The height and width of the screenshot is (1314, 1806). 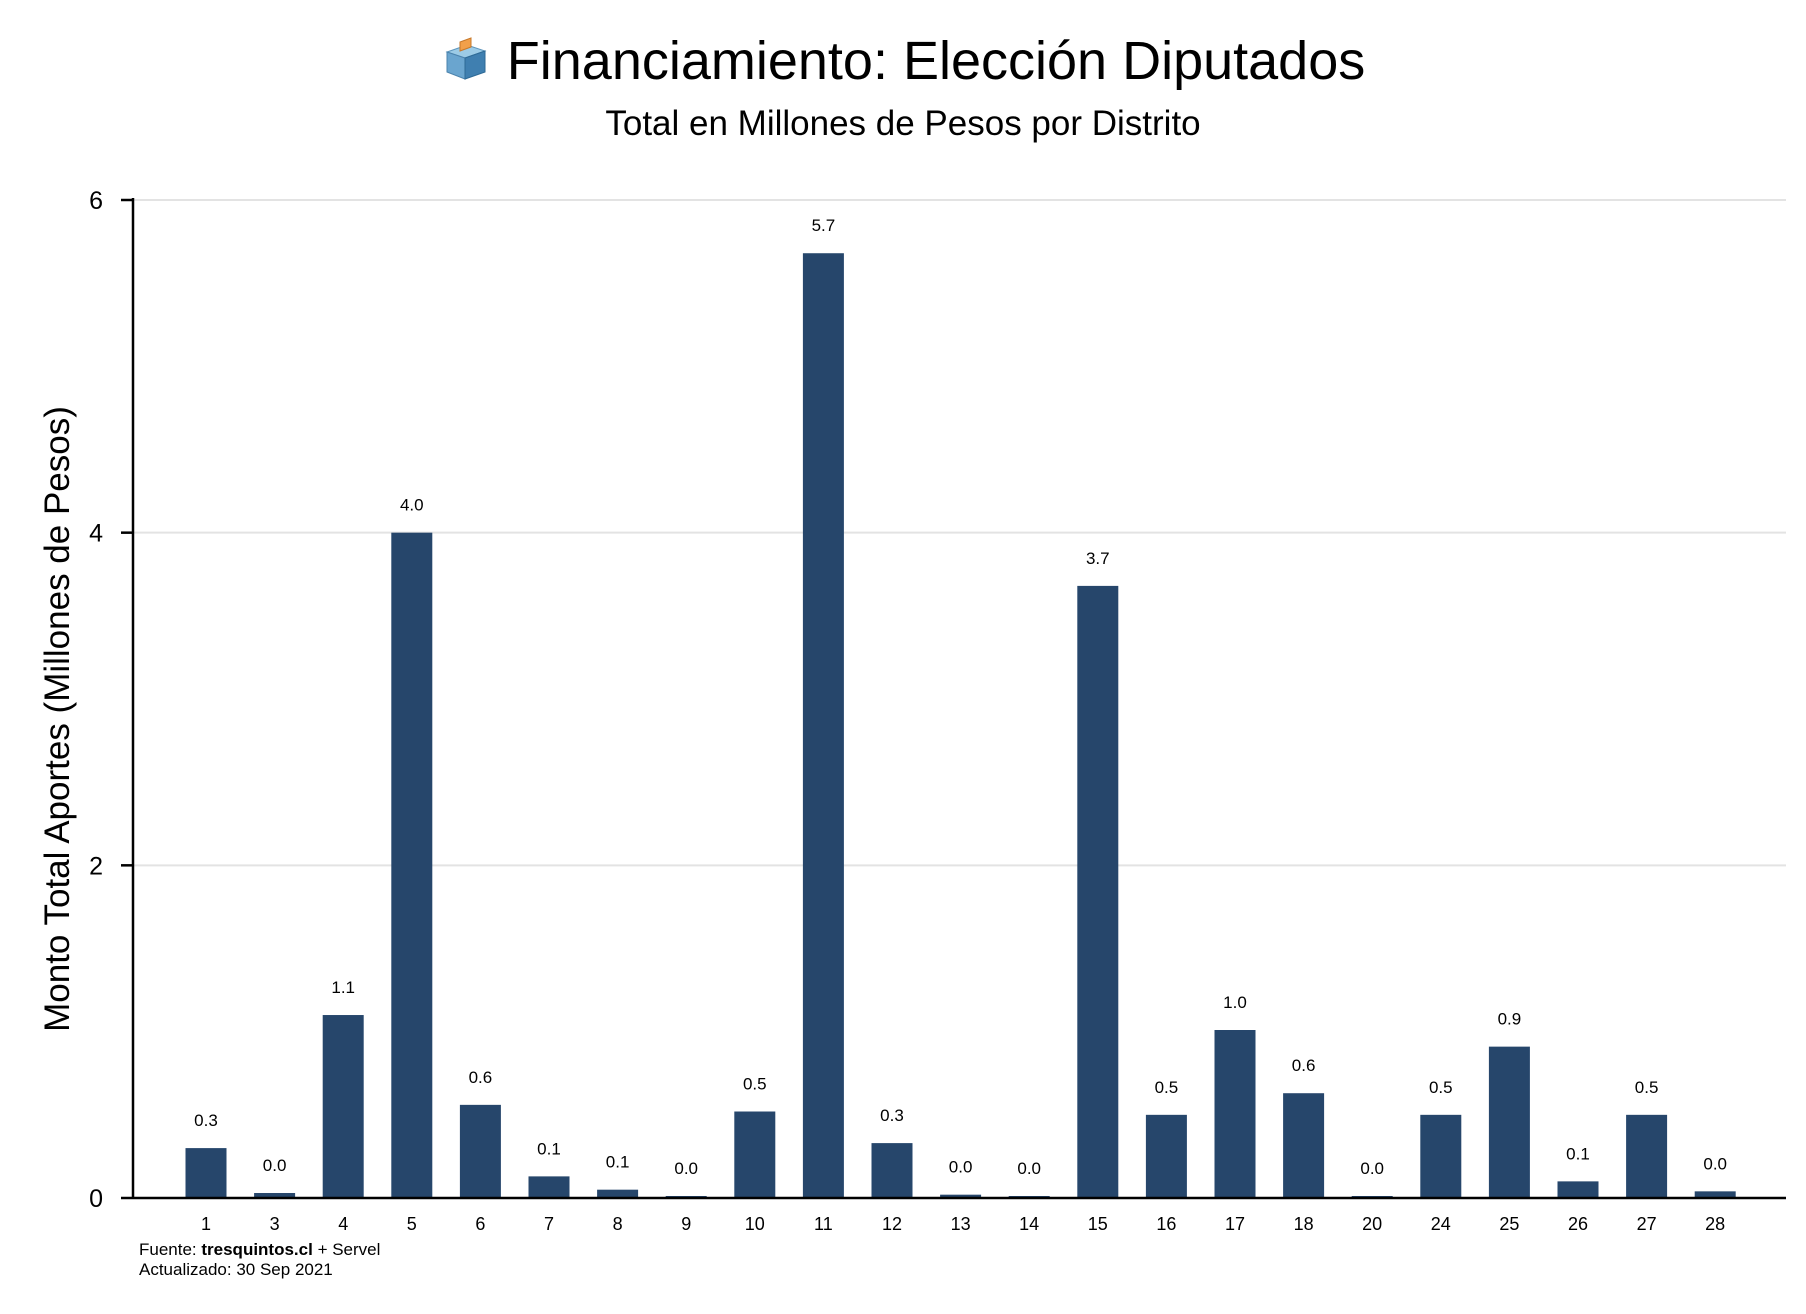 What do you see at coordinates (206, 1224) in the screenshot?
I see `x-tick-label: 1` at bounding box center [206, 1224].